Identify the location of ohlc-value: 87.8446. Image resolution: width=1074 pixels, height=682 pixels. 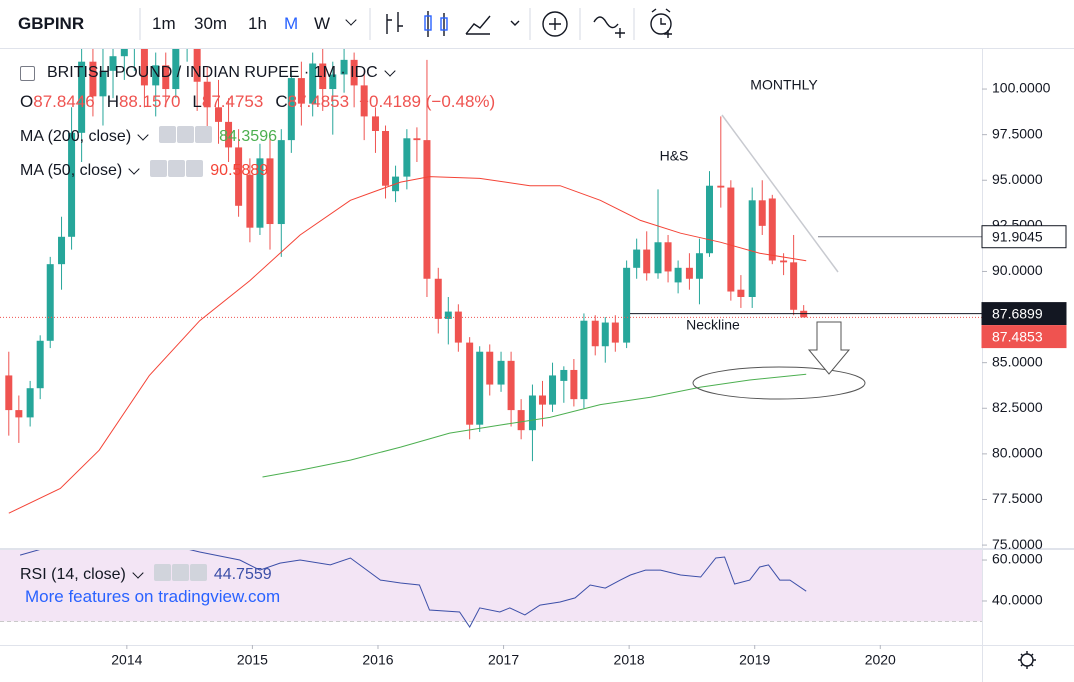
(64, 101).